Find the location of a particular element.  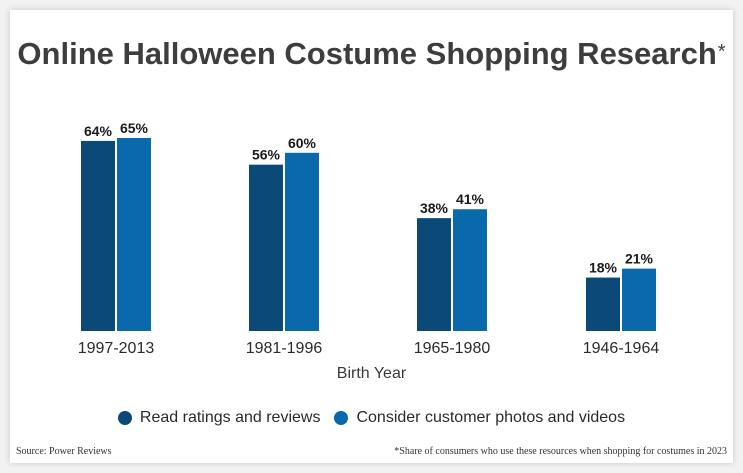

legend-swatch-reviews is located at coordinates (124, 418).